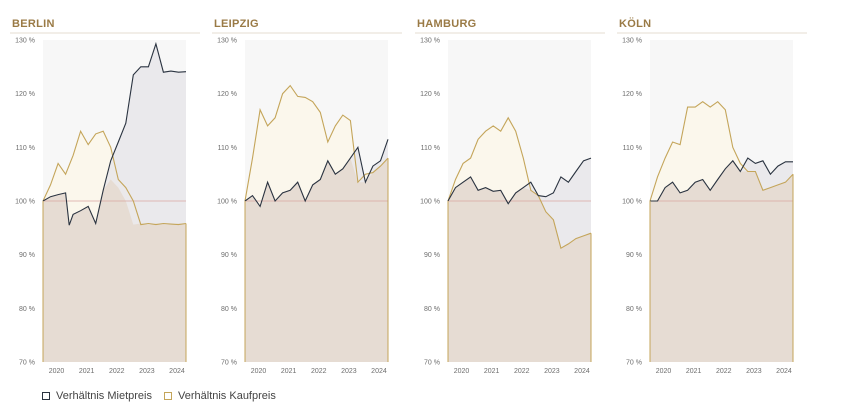 This screenshot has width=847, height=412. What do you see at coordinates (227, 396) in the screenshot?
I see `legend-label-buy: Verhältnis Kaufpreis` at bounding box center [227, 396].